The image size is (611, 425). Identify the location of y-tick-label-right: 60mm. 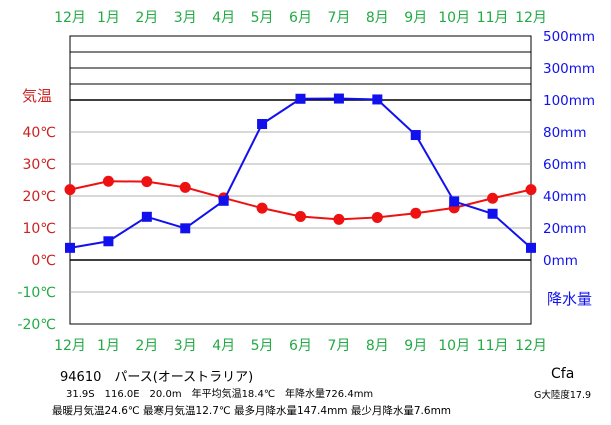
(564, 165).